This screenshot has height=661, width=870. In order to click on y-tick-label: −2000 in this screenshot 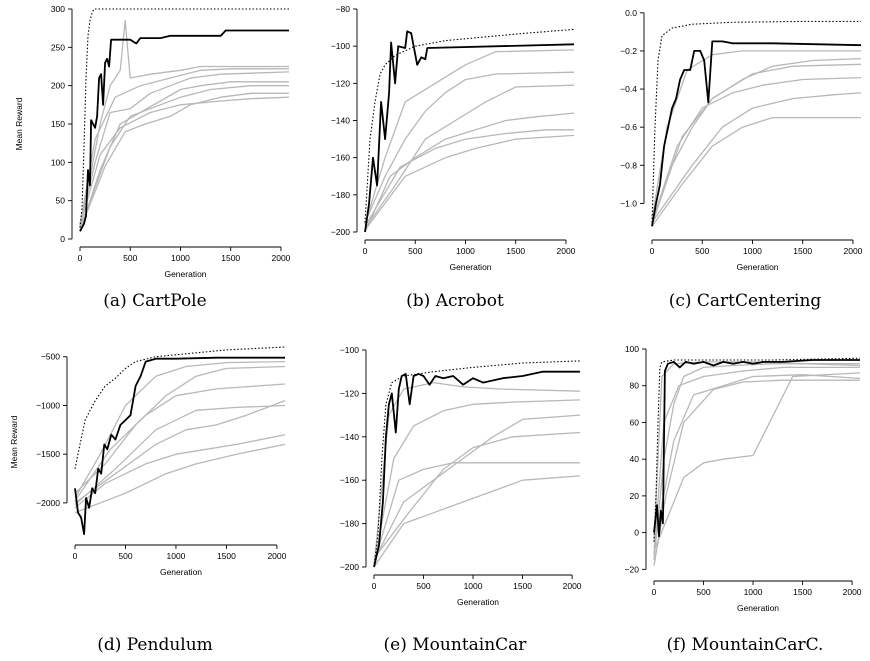, I will do `click(48, 503)`.